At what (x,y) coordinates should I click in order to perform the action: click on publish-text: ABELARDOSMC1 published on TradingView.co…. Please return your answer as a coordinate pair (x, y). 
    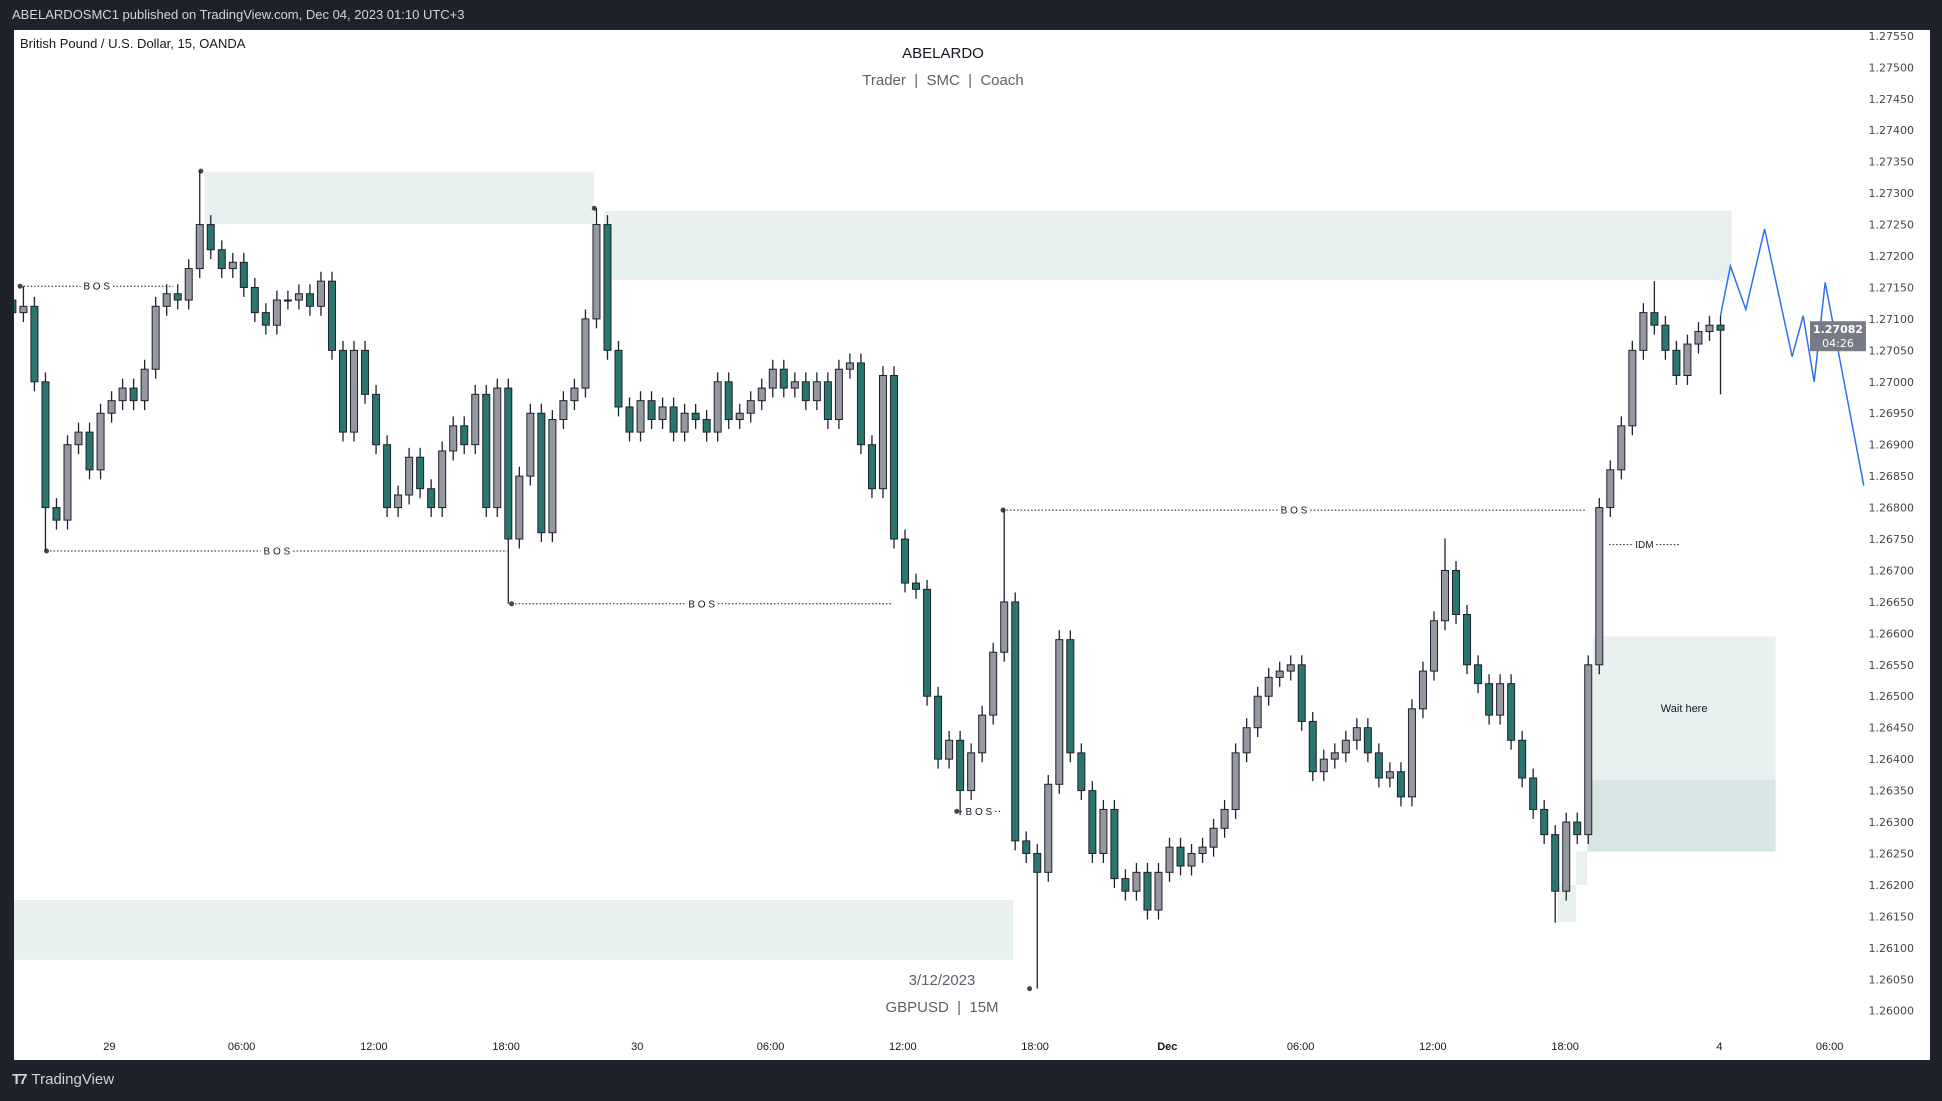
    Looking at the image, I should click on (238, 14).